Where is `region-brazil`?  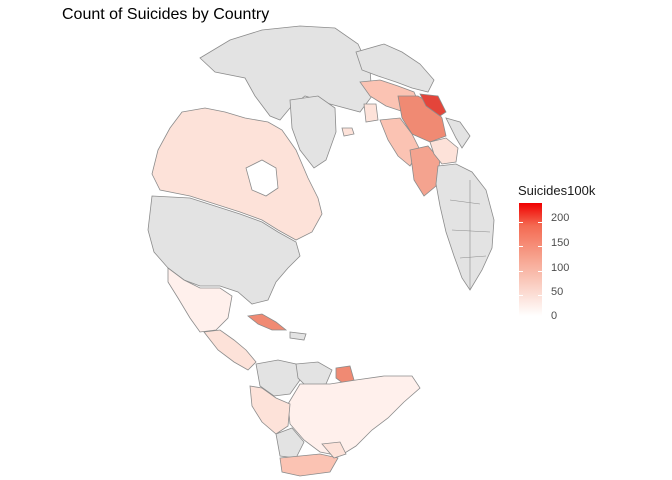
region-brazil is located at coordinates (354, 416).